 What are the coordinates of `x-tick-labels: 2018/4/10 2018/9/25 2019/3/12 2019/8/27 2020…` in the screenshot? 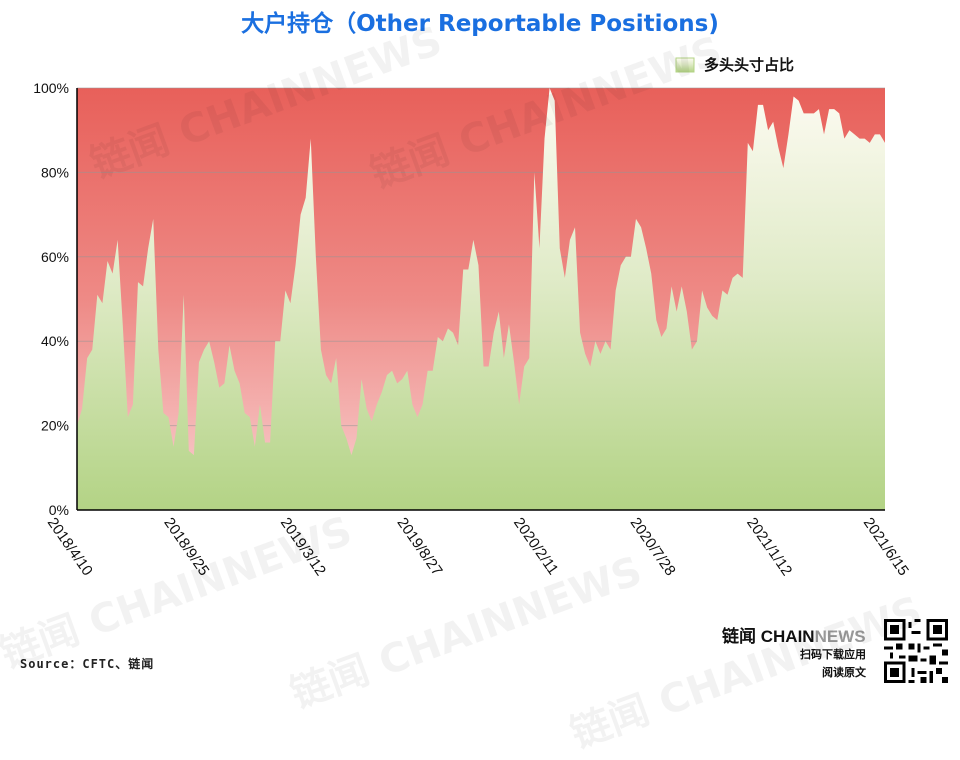 It's located at (478, 547).